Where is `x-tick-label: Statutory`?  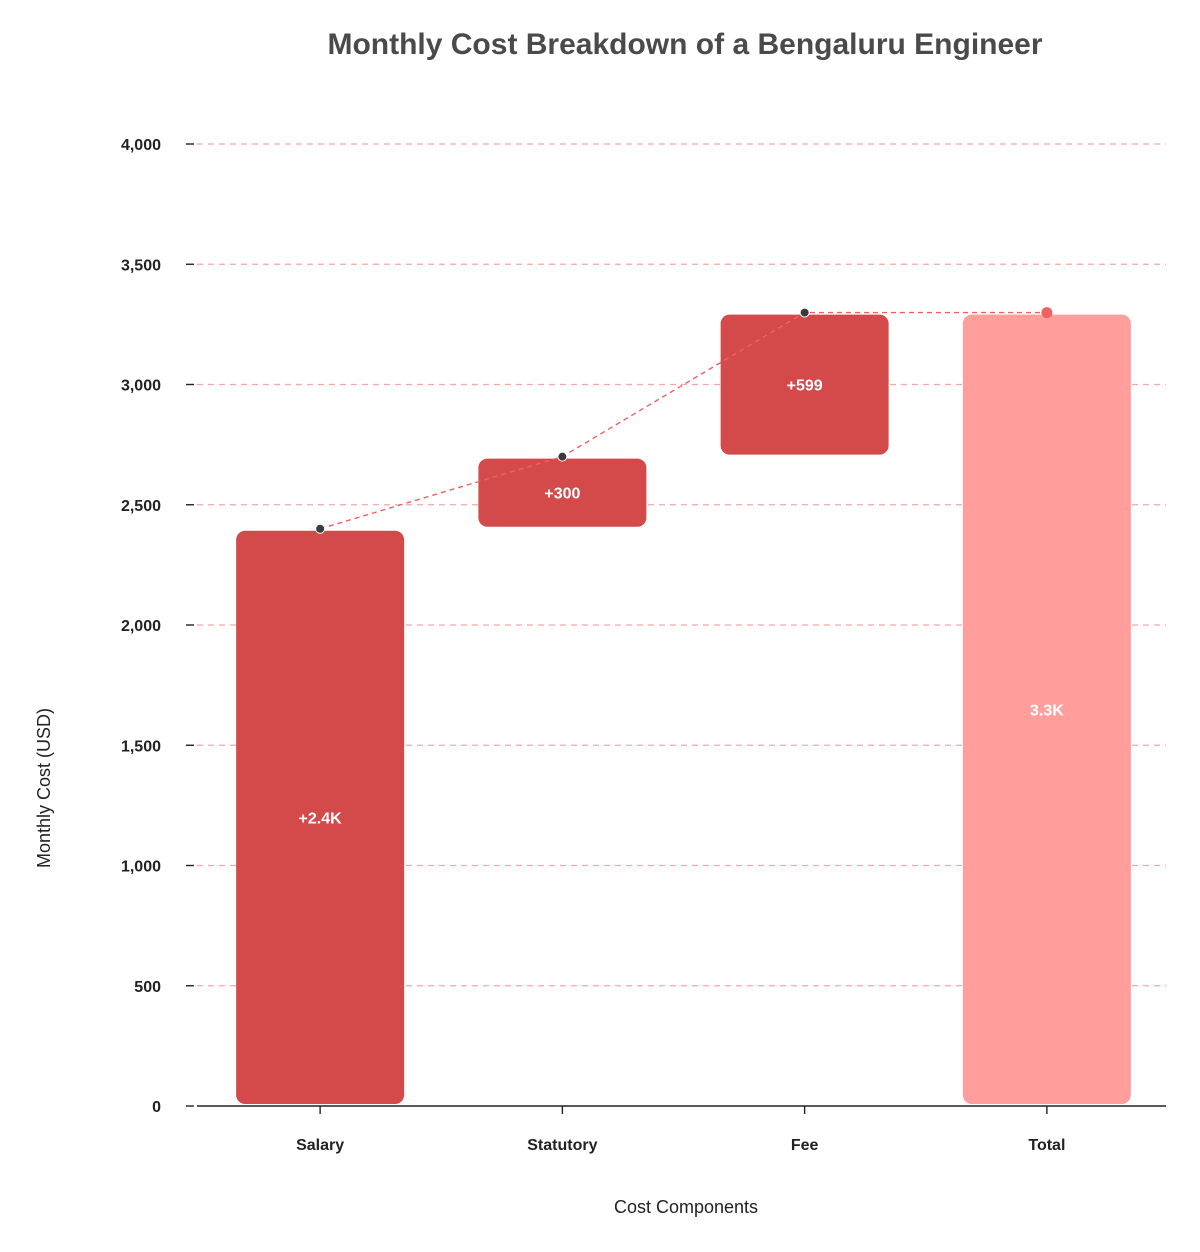
x-tick-label: Statutory is located at coordinates (562, 1145).